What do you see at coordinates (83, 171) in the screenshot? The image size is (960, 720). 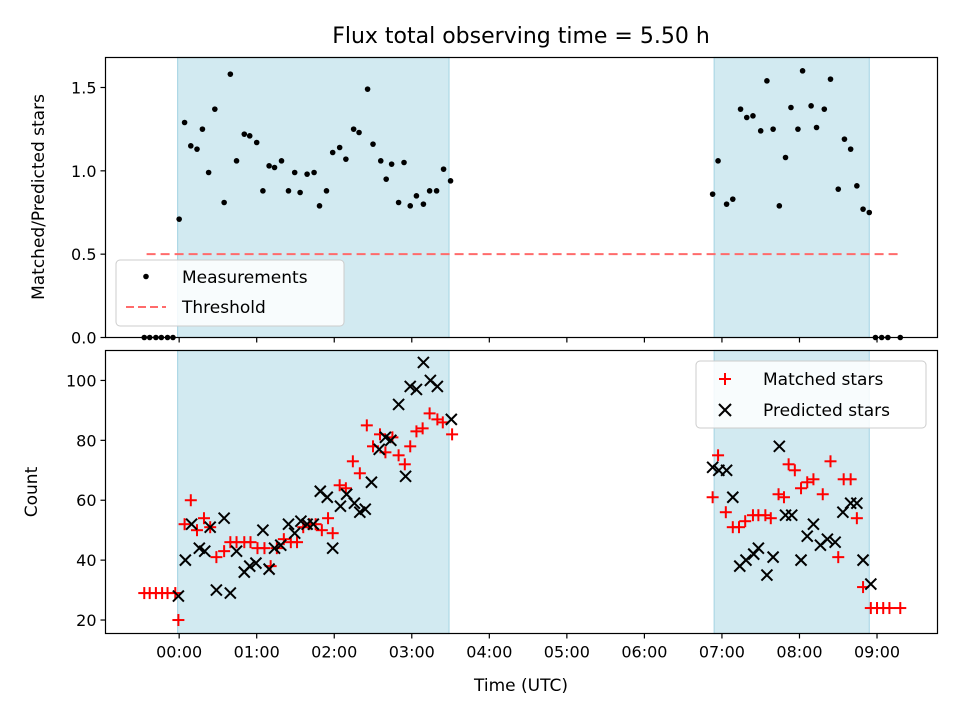 I see `ratio-y-tick-label: 1.0` at bounding box center [83, 171].